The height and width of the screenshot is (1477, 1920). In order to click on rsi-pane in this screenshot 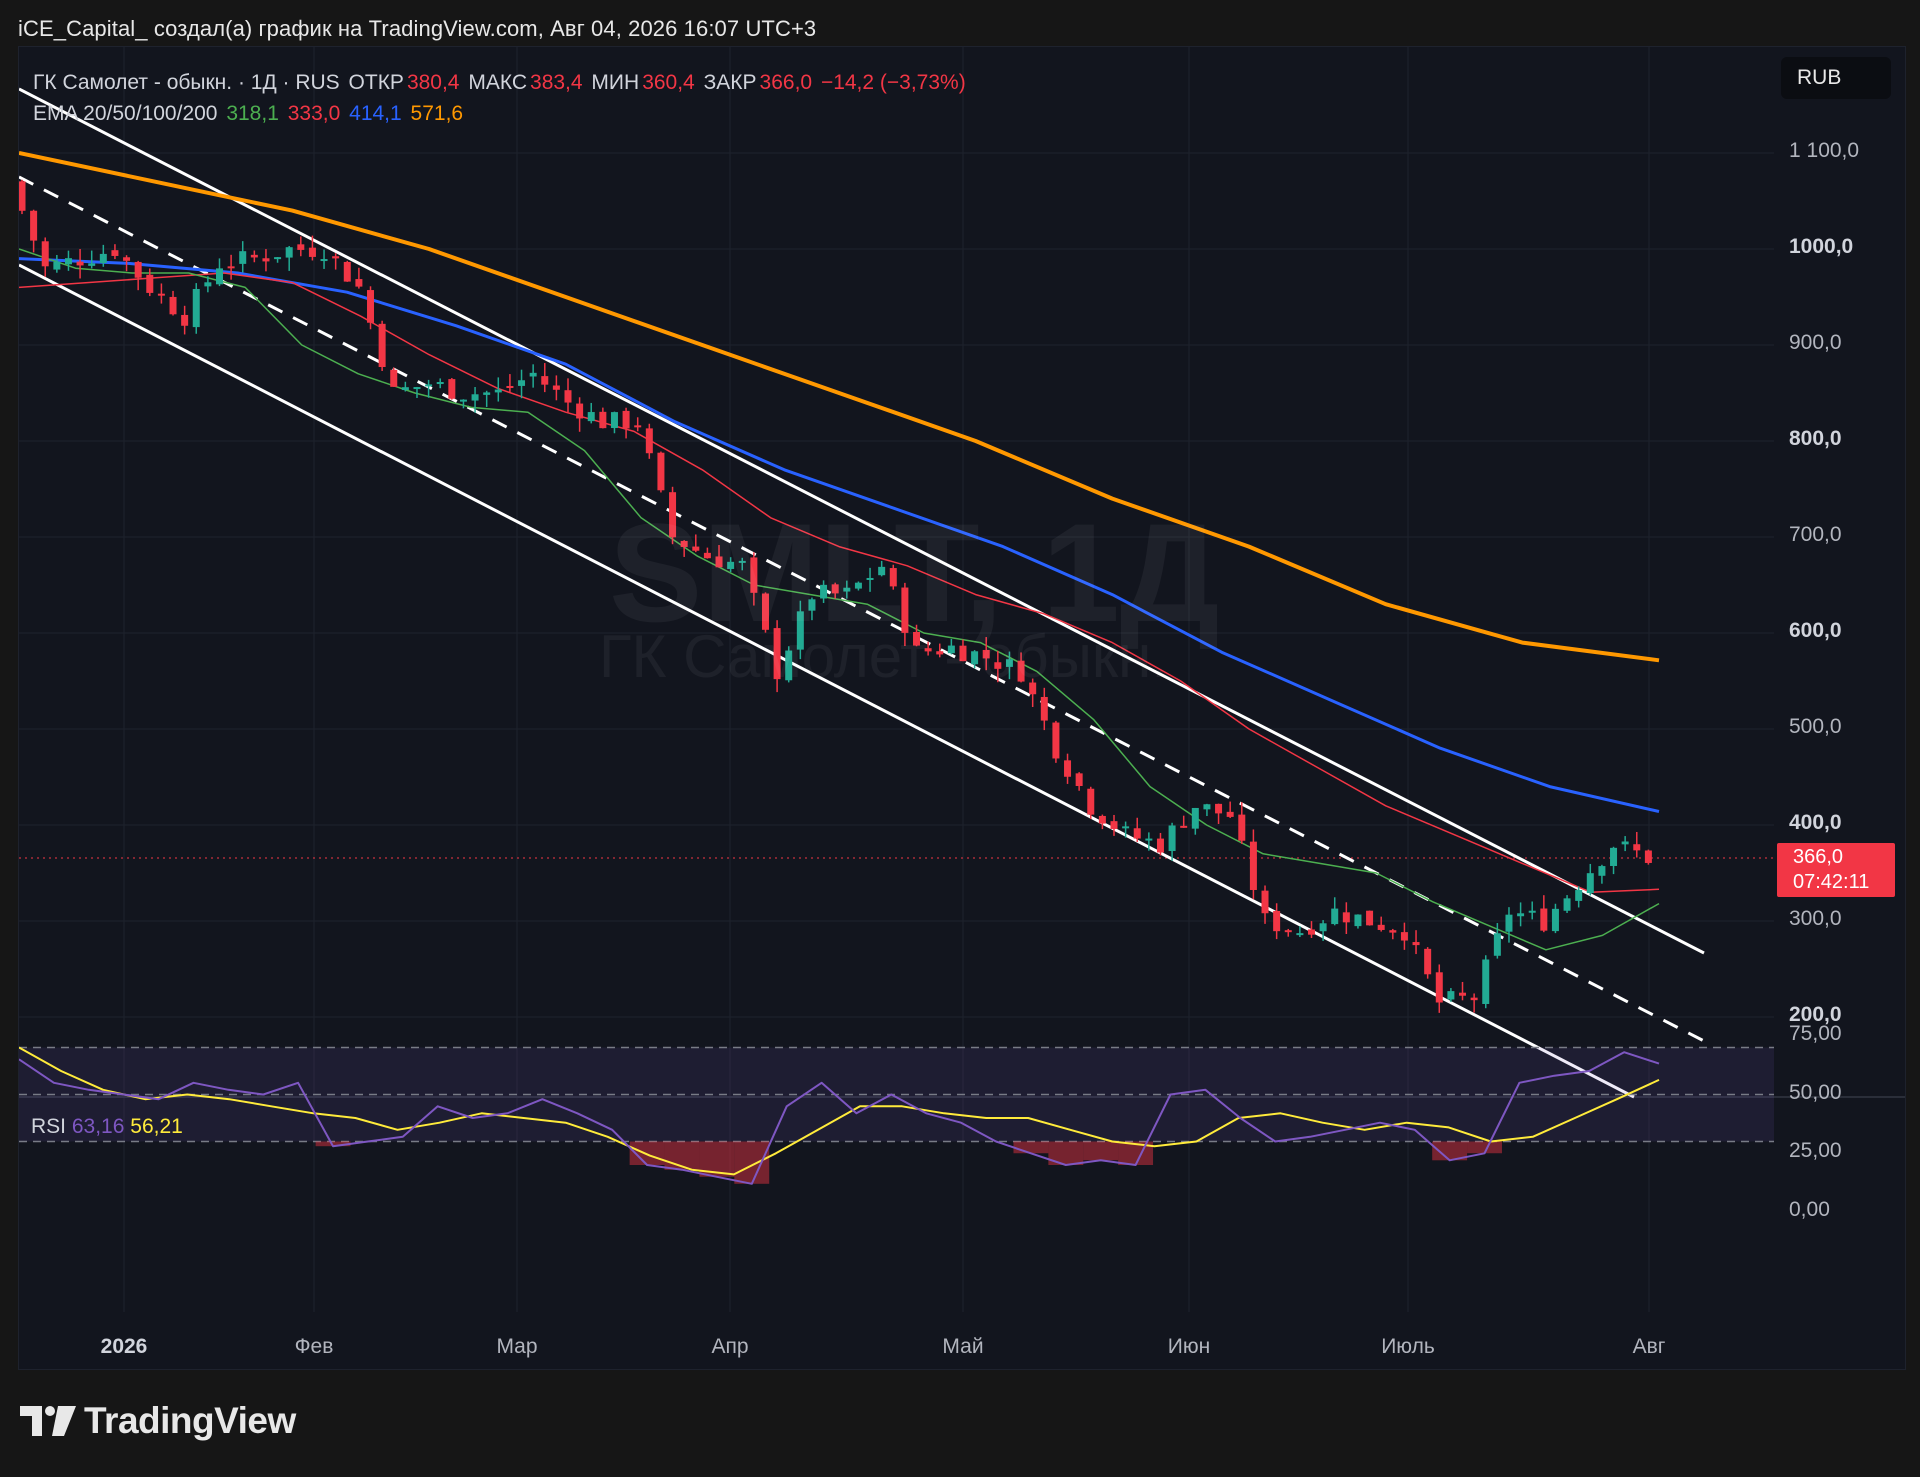, I will do `click(896, 1115)`.